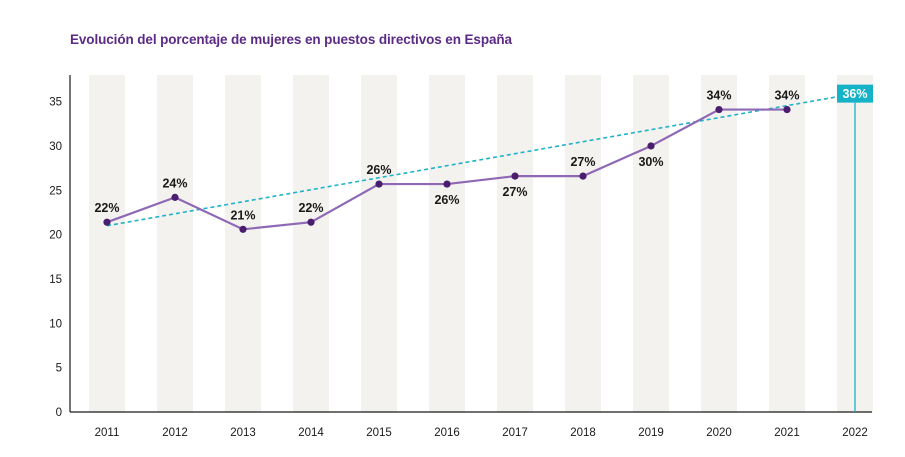  What do you see at coordinates (242, 215) in the screenshot?
I see `data-label: 21%` at bounding box center [242, 215].